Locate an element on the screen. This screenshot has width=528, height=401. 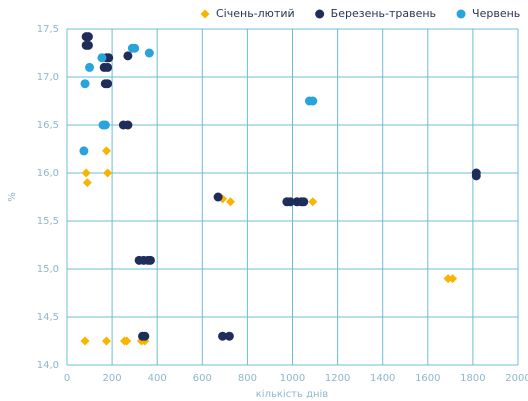
y-tick-label: 17,0 is located at coordinates (48, 77).